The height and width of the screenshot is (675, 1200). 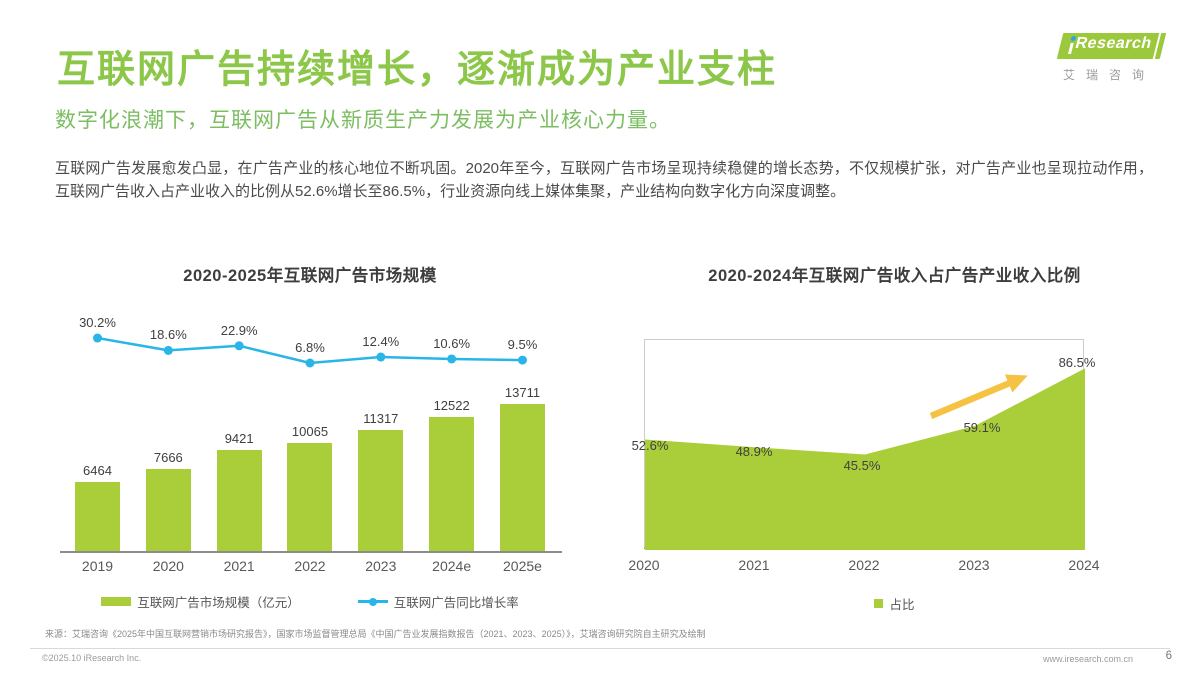 What do you see at coordinates (363, 120) in the screenshot?
I see `page-subtitle: 数字化浪潮下，互联网广告从新质生产力发展为产业核心力量。` at bounding box center [363, 120].